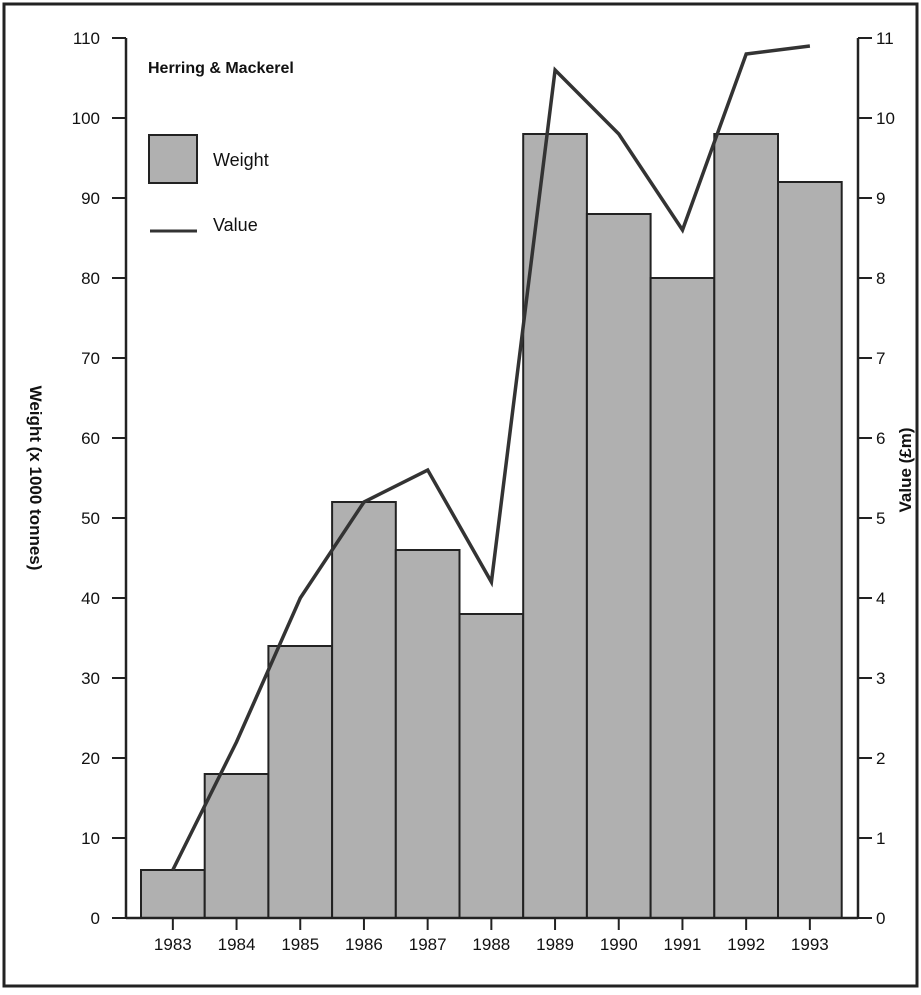 This screenshot has height=995, width=921. What do you see at coordinates (880, 518) in the screenshot?
I see `right-tick-label: 5` at bounding box center [880, 518].